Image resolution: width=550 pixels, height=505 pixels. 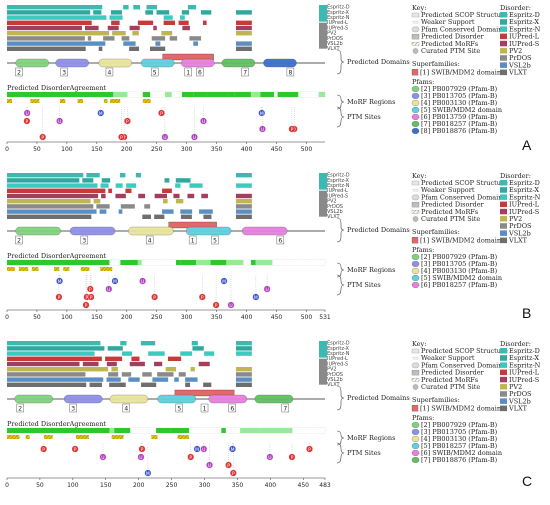 What do you see at coordinates (338, 176) in the screenshot?
I see `predictor-label-B-0: Espritz-D` at bounding box center [338, 176].